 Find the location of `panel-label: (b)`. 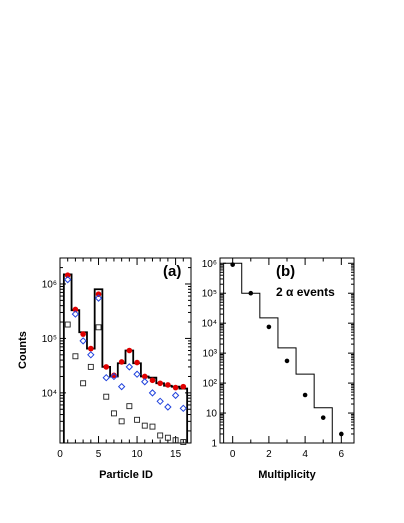

panel-label: (b) is located at coordinates (285, 271).